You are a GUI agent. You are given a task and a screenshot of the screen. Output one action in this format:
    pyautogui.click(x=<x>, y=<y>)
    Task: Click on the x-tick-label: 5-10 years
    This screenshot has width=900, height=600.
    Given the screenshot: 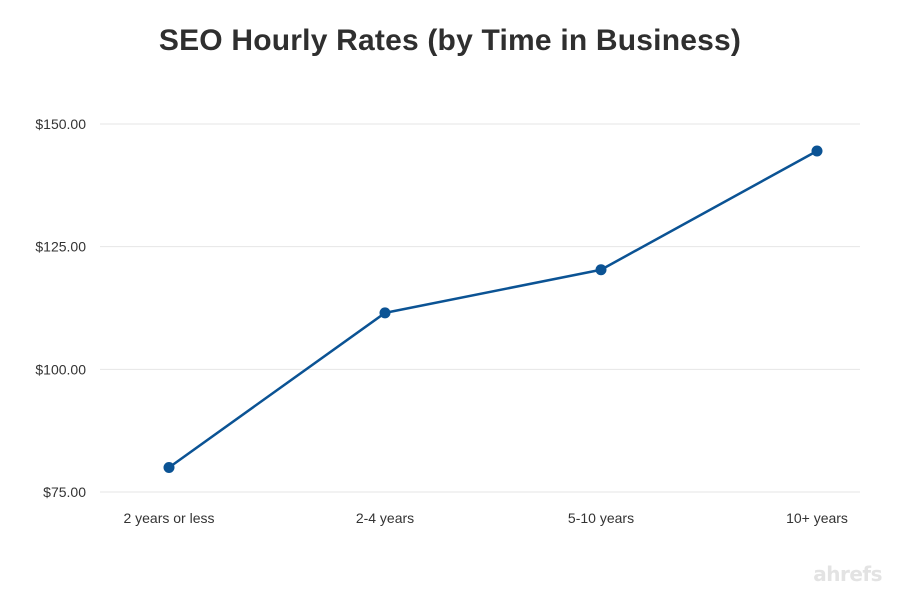 What is the action you would take?
    pyautogui.click(x=601, y=518)
    